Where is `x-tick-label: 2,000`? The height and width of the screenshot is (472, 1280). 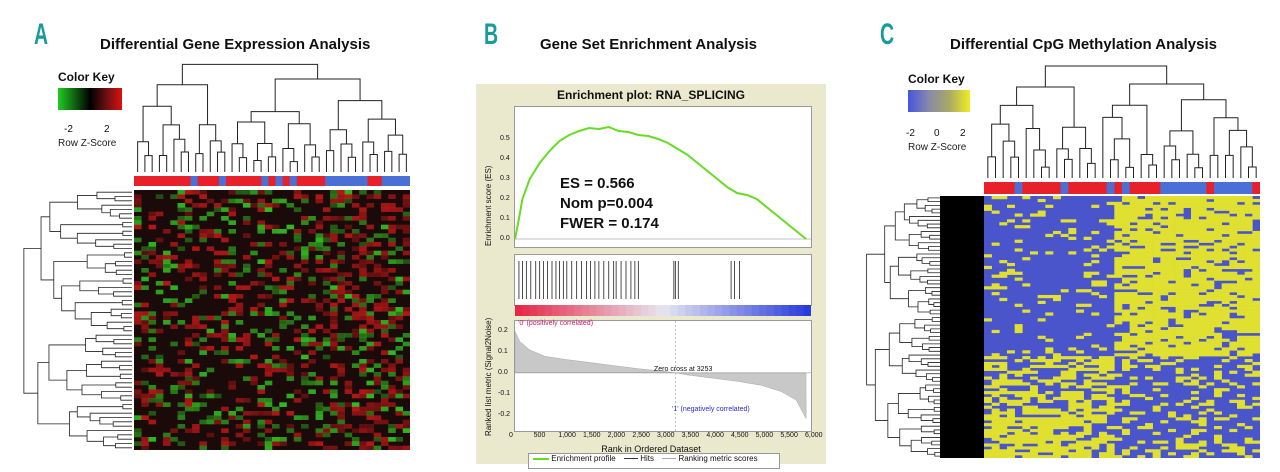 x-tick-label: 2,000 is located at coordinates (616, 435).